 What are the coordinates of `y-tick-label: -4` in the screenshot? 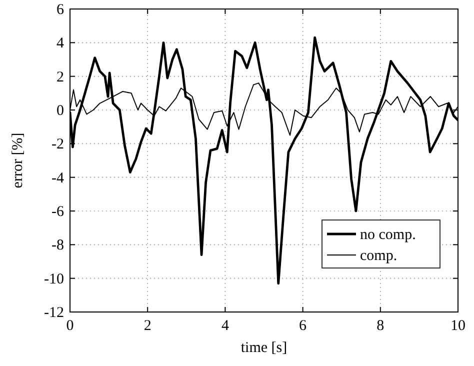 It's located at (58, 178).